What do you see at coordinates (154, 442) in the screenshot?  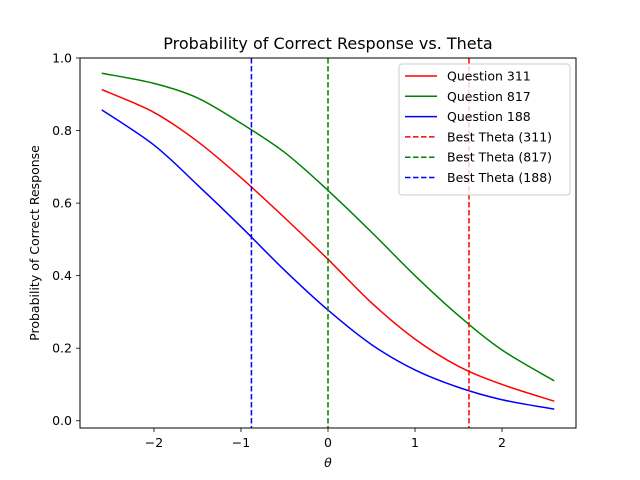 I see `x-tick-label: −2` at bounding box center [154, 442].